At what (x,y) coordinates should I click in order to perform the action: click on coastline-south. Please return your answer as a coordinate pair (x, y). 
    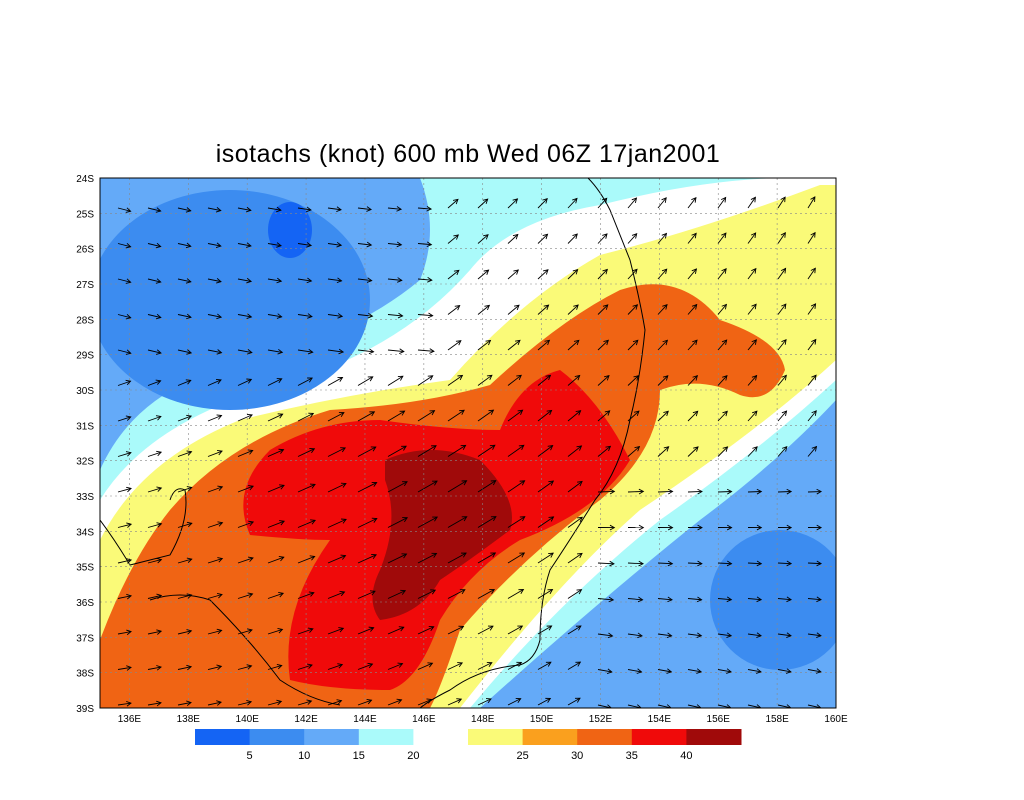
    Looking at the image, I should click on (220, 597).